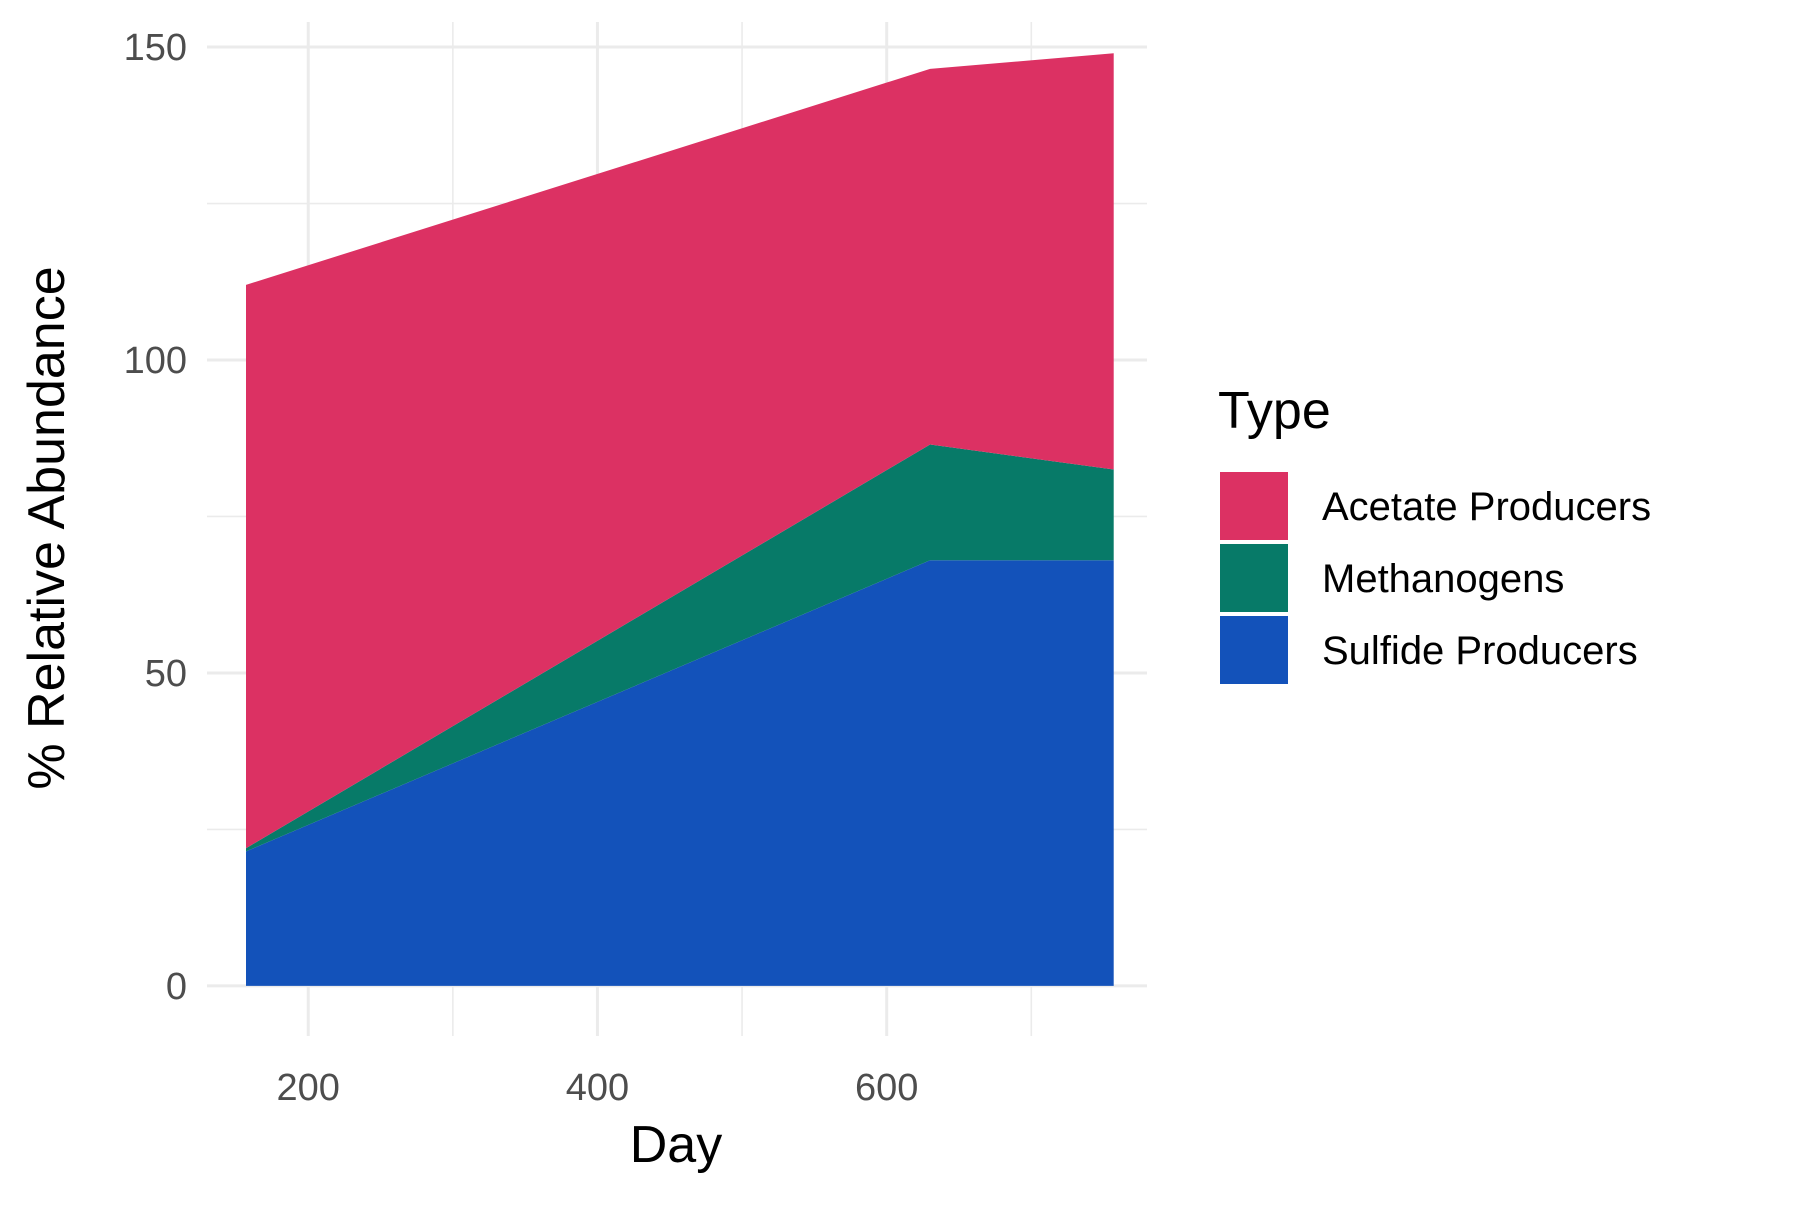 The height and width of the screenshot is (1205, 1800). Describe the element at coordinates (47, 527) in the screenshot. I see `y-axis-title: % Relative Abundance` at that location.